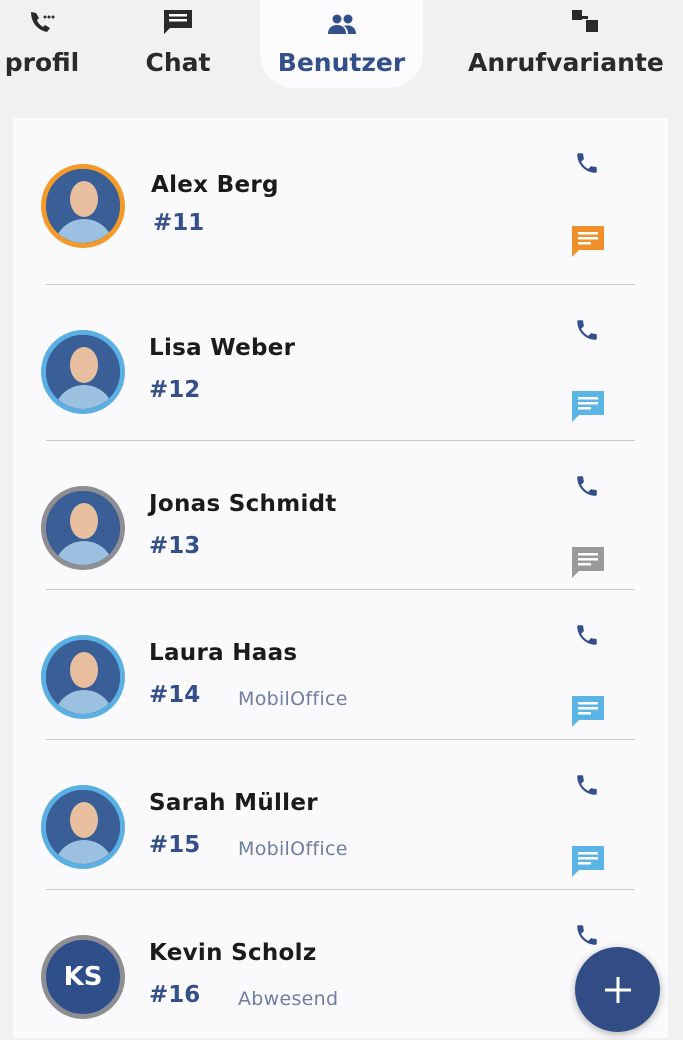  What do you see at coordinates (175, 995) in the screenshot?
I see `user-extension: #16` at bounding box center [175, 995].